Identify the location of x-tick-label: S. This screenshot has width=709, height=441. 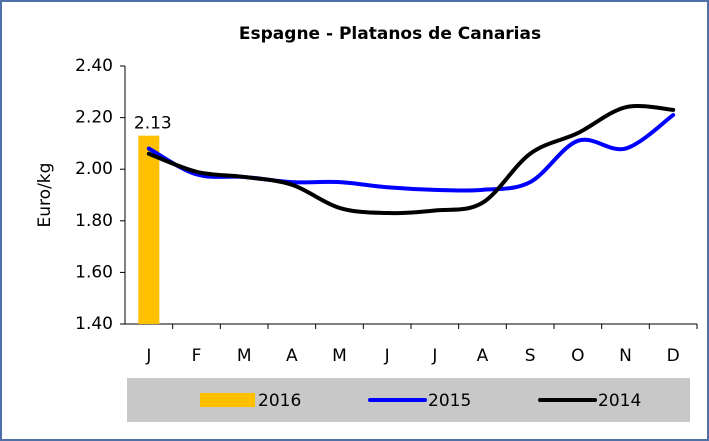
(530, 356).